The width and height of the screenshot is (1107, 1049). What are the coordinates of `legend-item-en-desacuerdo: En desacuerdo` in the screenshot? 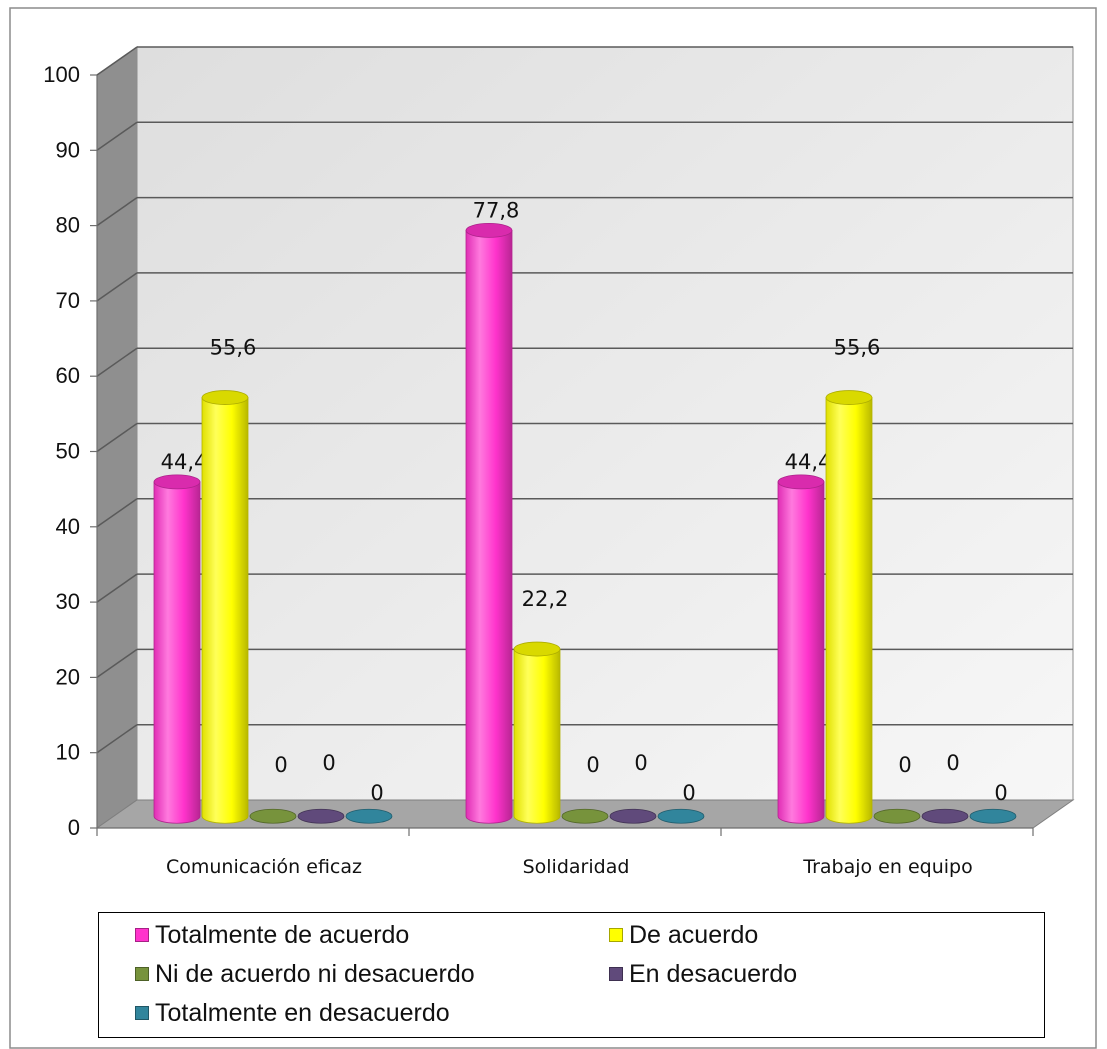 It's located at (703, 974).